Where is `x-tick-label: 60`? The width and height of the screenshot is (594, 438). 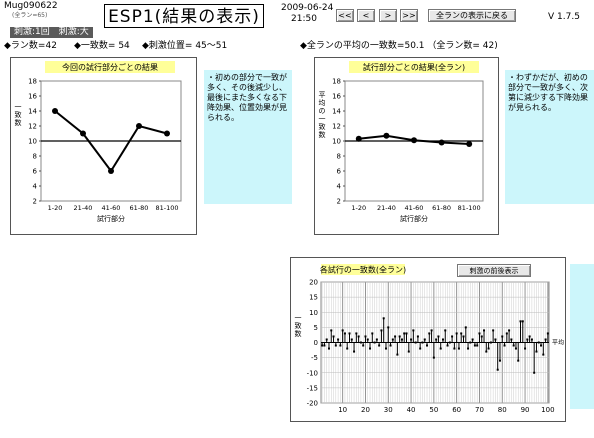
x-tick-label: 60 is located at coordinates (456, 410).